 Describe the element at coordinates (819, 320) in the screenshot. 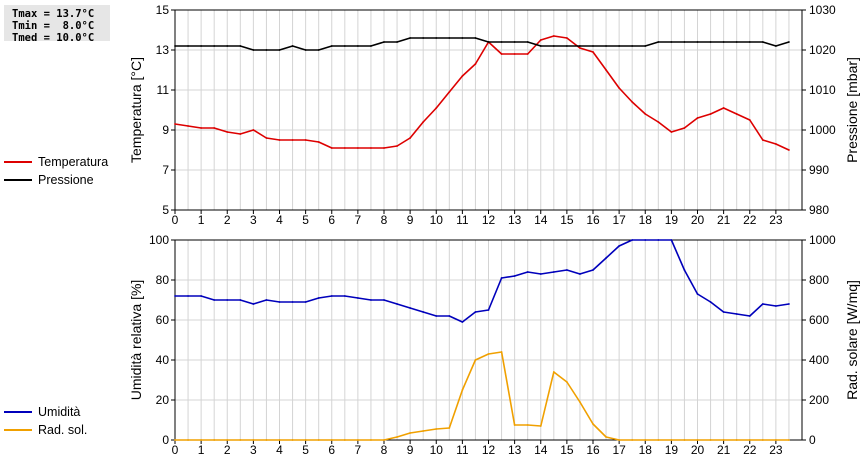

I see `bottom-y2-tick-label: 600` at that location.